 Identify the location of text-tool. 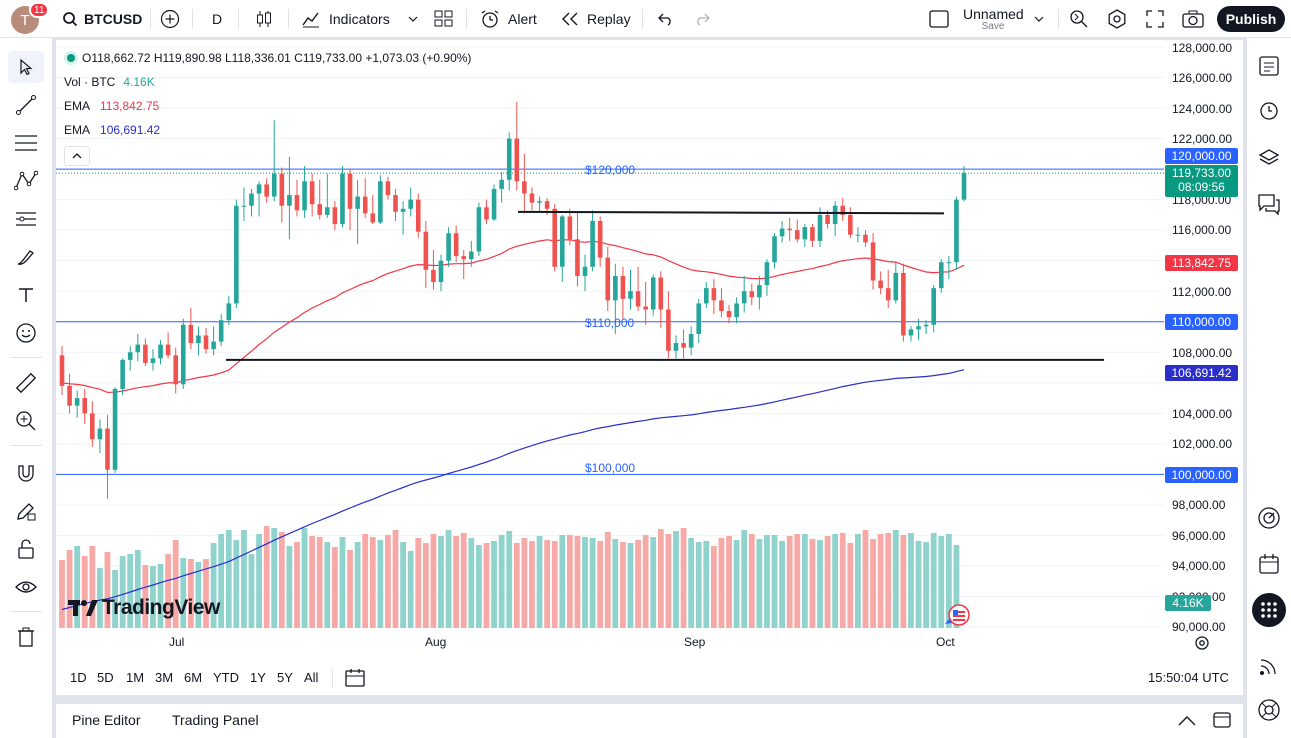
(26, 295).